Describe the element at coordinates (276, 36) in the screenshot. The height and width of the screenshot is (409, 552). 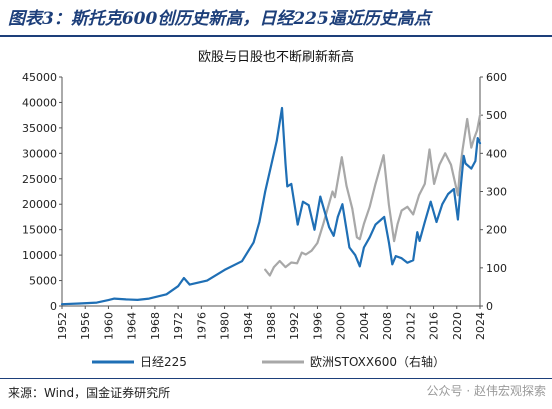
I see `title-rule` at that location.